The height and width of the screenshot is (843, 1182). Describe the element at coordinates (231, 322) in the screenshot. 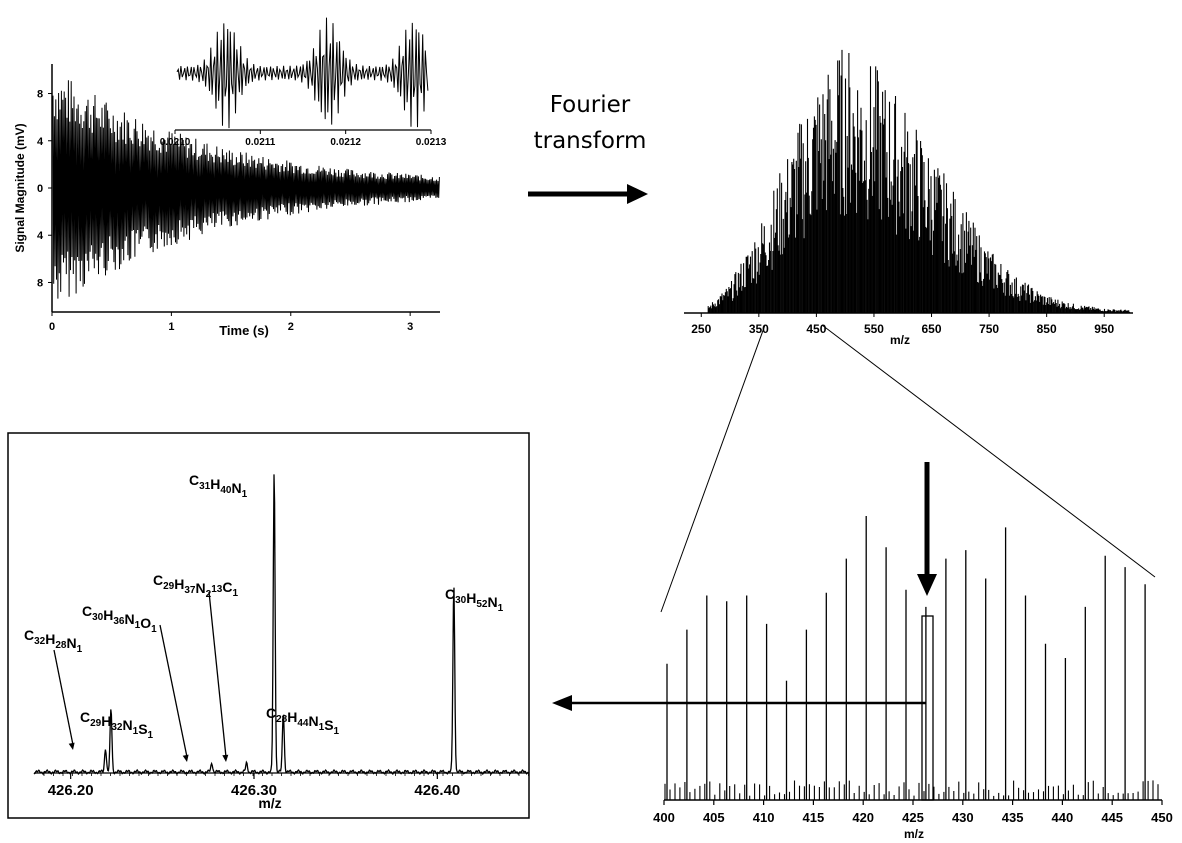

I see `transient-x-ticks: 0 1 2 3` at that location.